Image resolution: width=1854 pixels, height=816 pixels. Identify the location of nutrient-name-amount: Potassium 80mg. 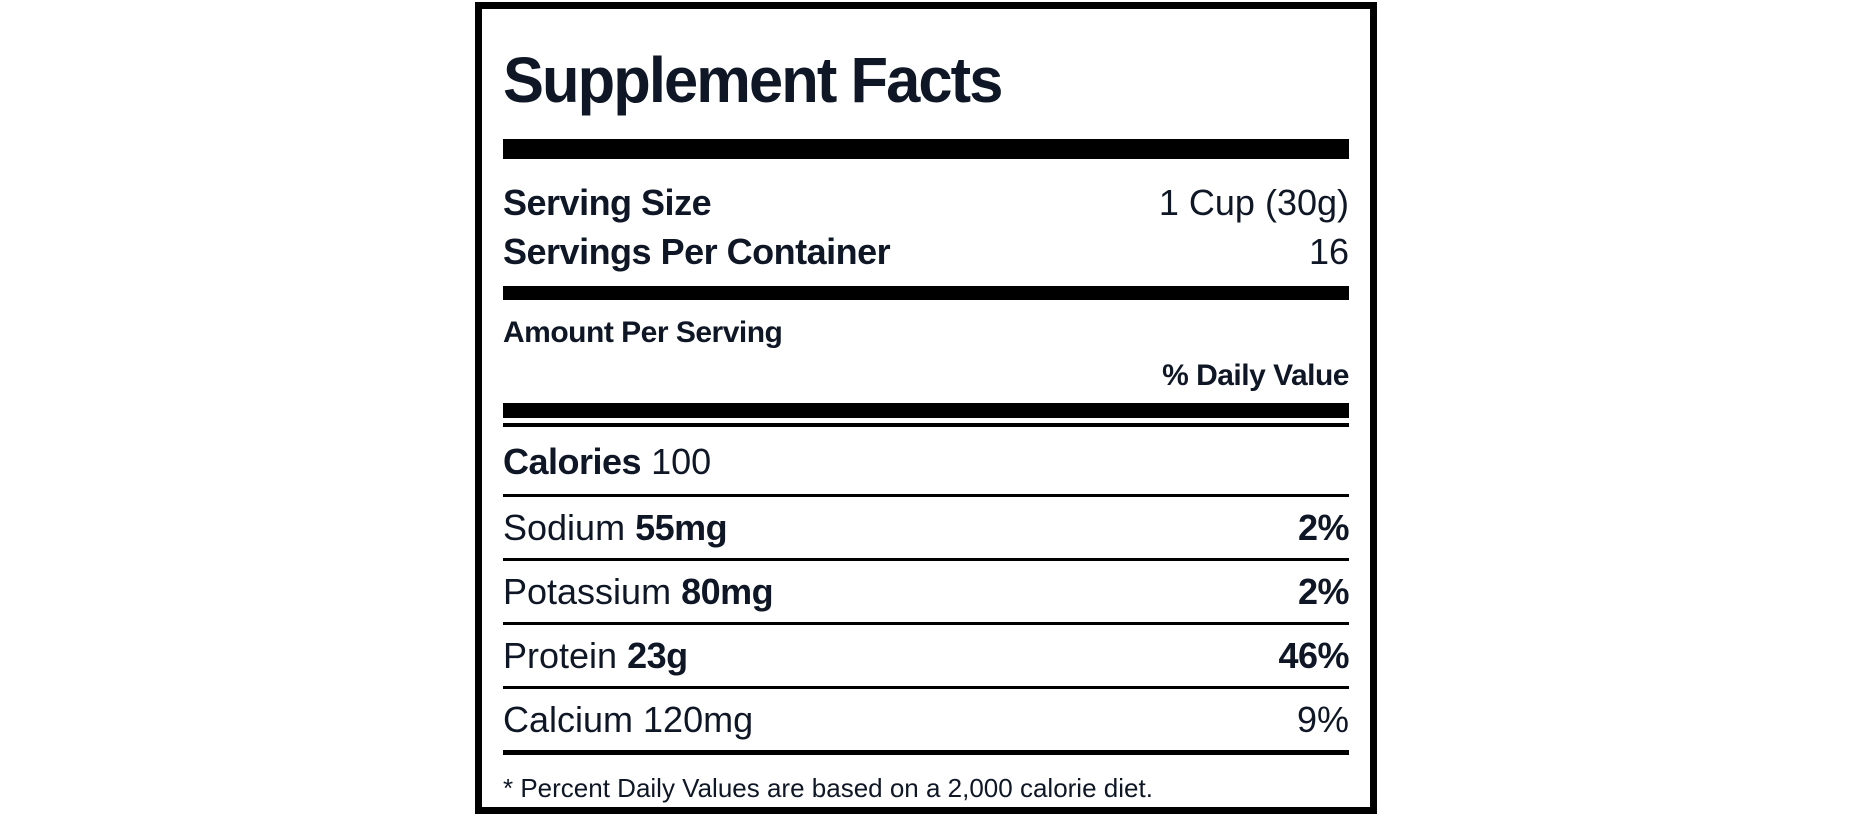
(638, 592).